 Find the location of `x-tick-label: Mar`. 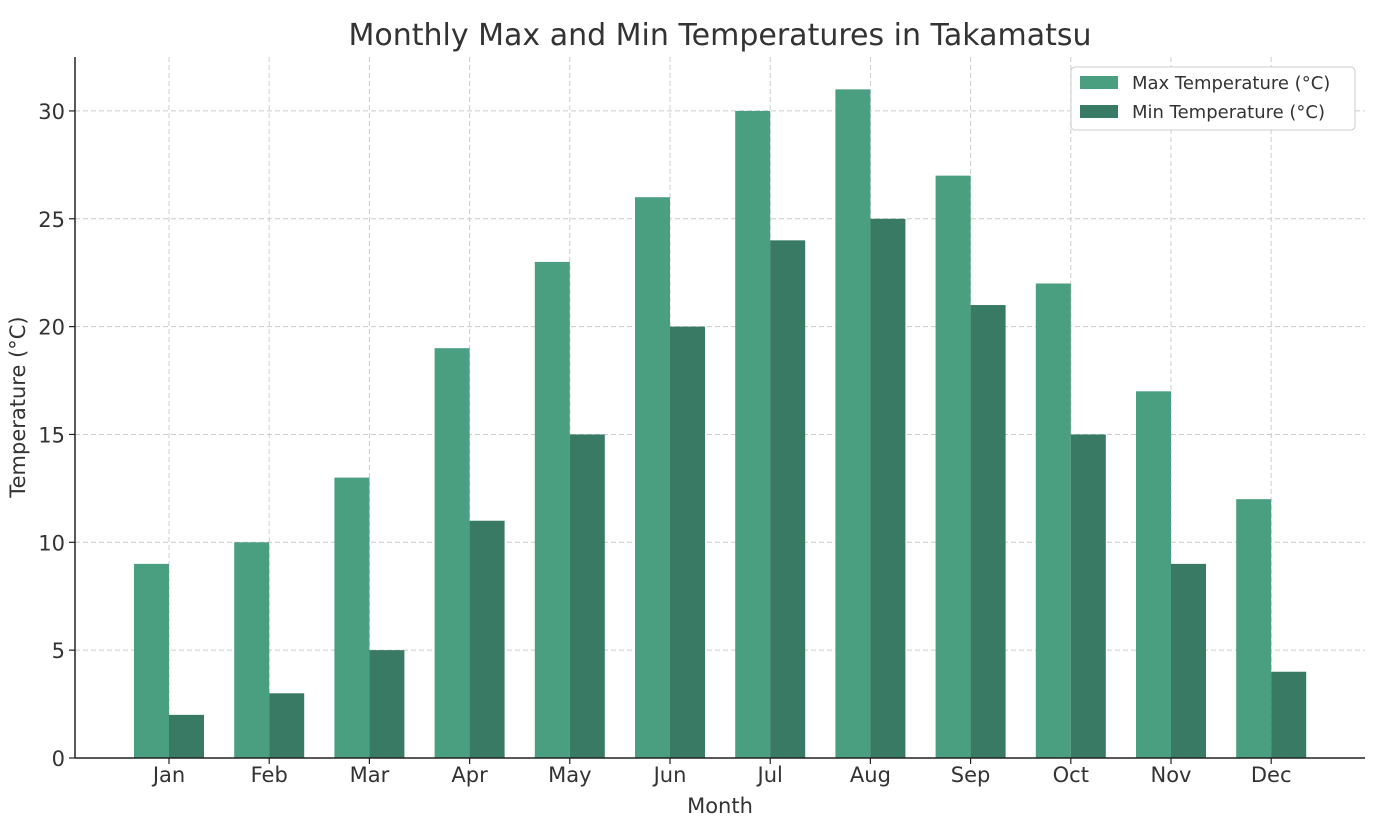

x-tick-label: Mar is located at coordinates (370, 775).